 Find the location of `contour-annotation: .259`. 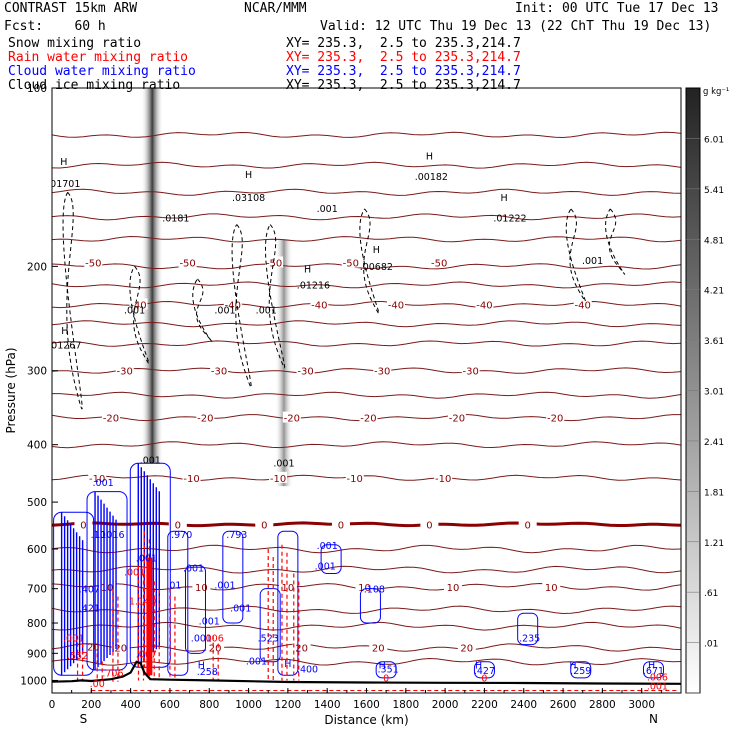

contour-annotation: .259 is located at coordinates (580, 671).